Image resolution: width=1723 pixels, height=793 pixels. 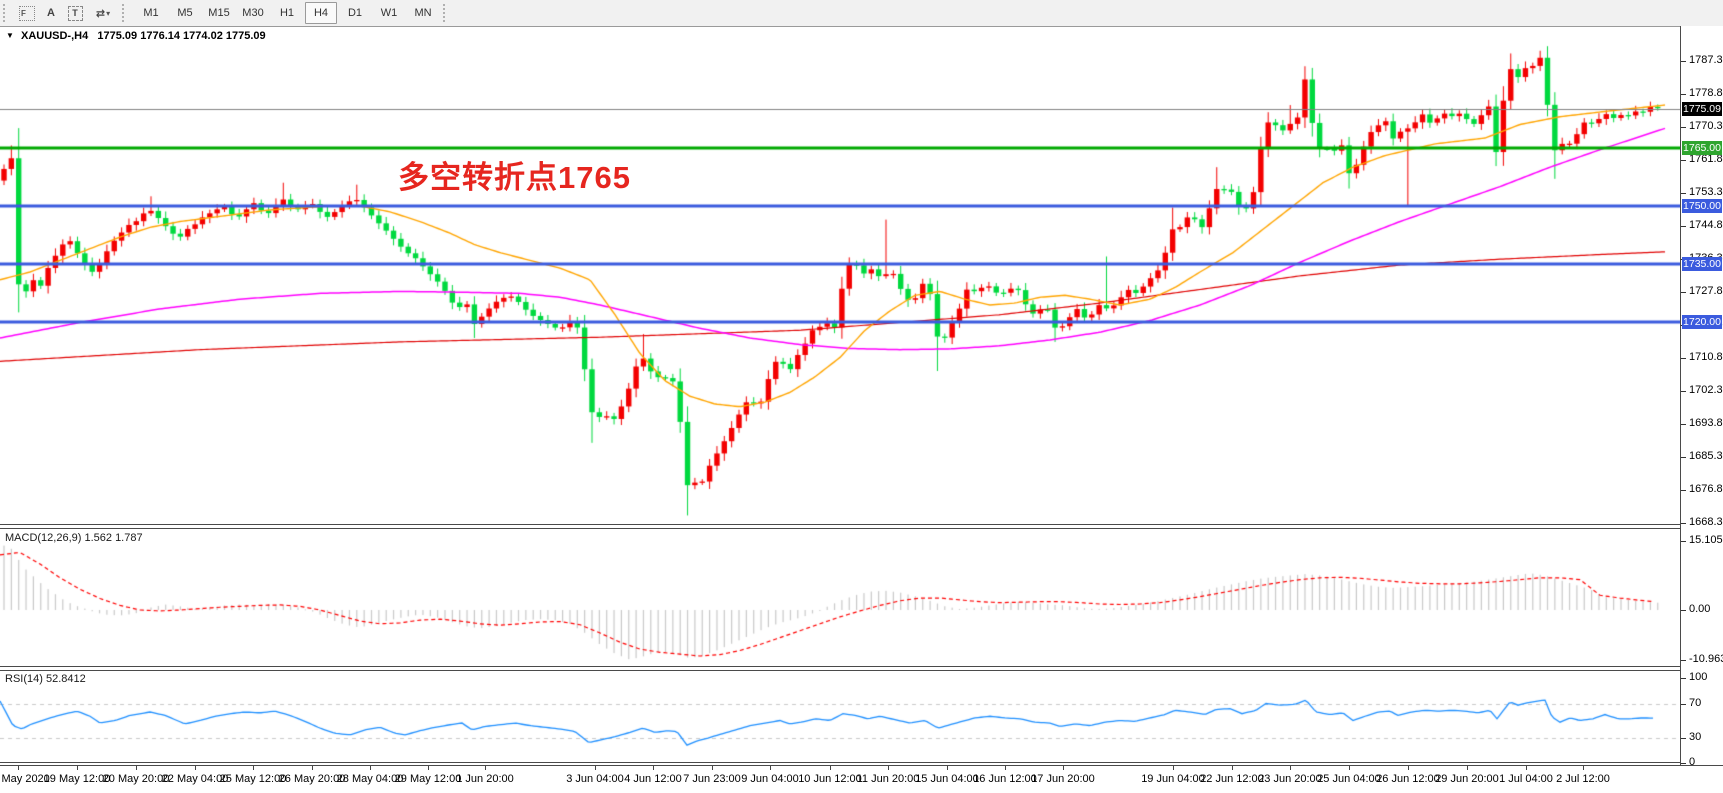 I want to click on price-level-badge-1750.00: 1750.00, so click(x=1702, y=206).